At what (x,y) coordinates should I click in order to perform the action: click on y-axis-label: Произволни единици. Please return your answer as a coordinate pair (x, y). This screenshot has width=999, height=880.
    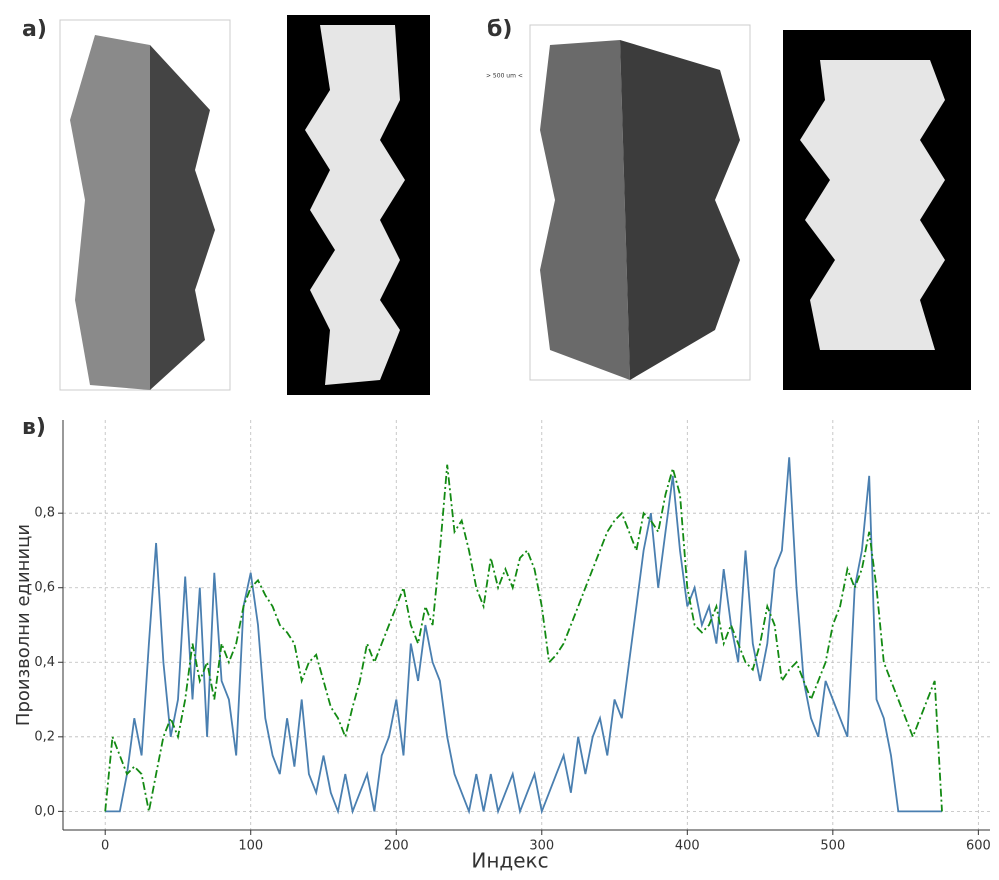
    Looking at the image, I should click on (23, 625).